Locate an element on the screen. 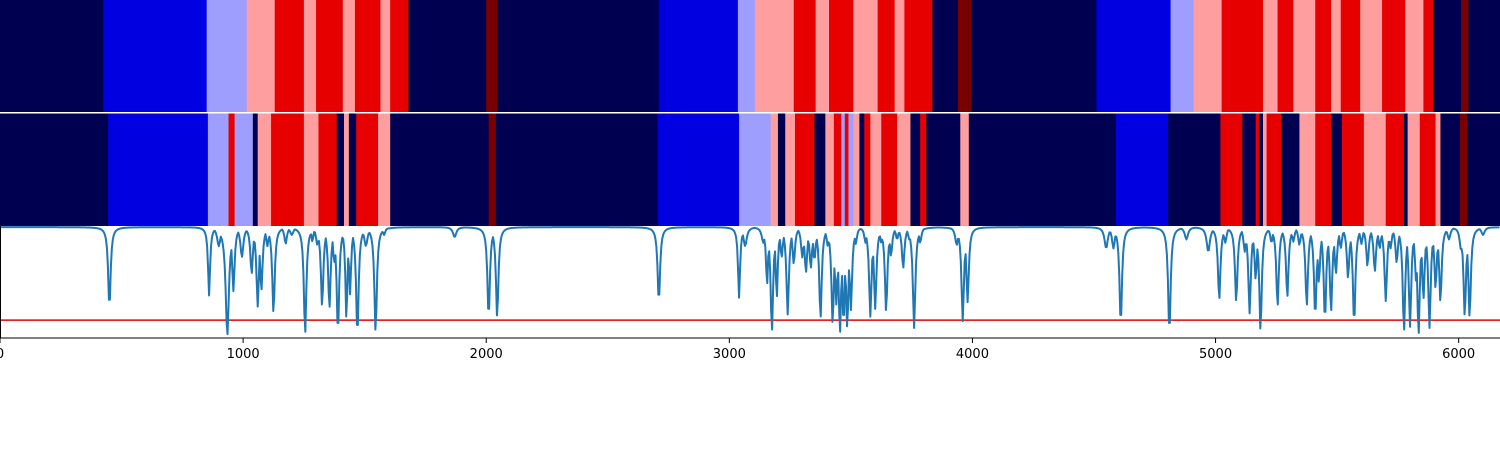  x-tick-label: 3000 is located at coordinates (729, 354).